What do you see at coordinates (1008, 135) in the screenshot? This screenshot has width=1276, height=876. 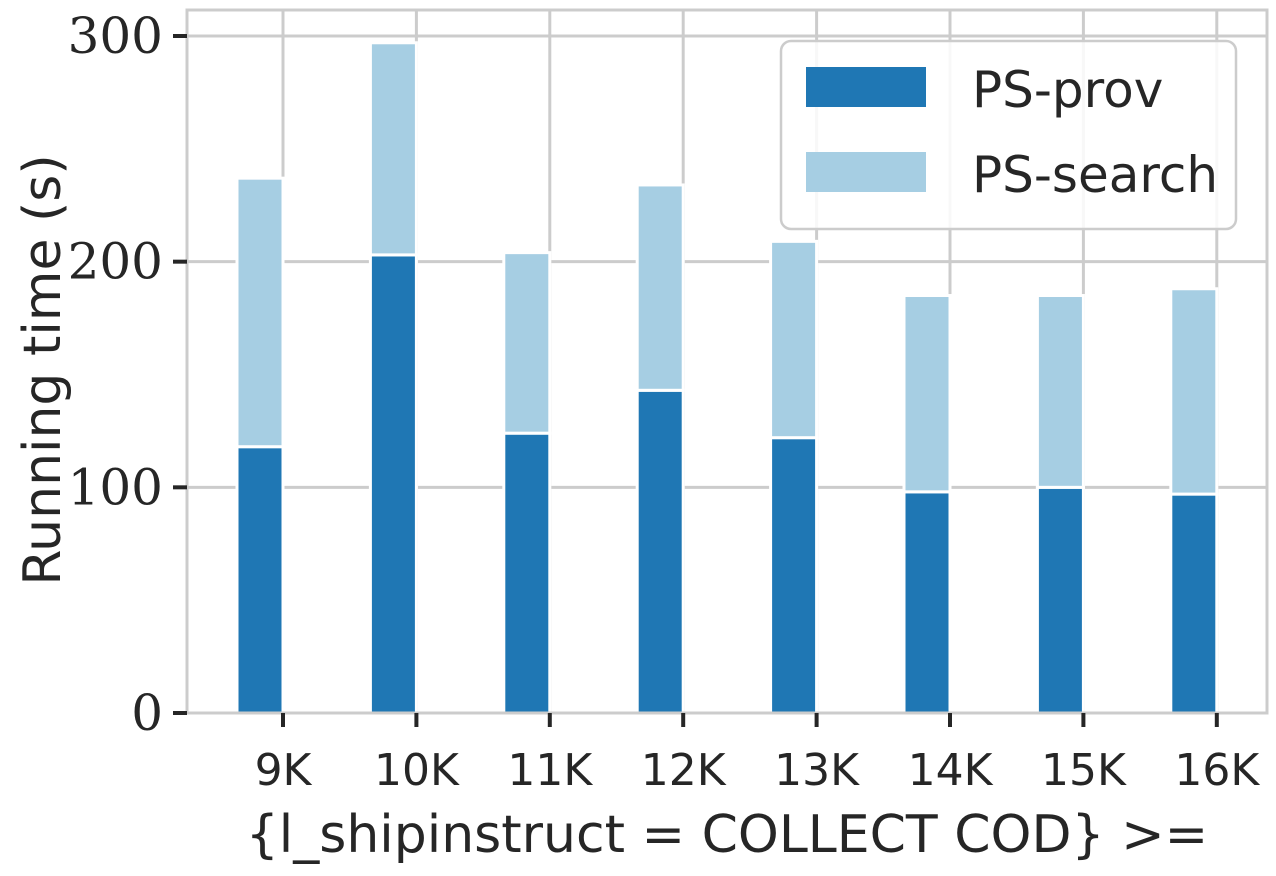 I see `legend: PS-prov PS-search` at bounding box center [1008, 135].